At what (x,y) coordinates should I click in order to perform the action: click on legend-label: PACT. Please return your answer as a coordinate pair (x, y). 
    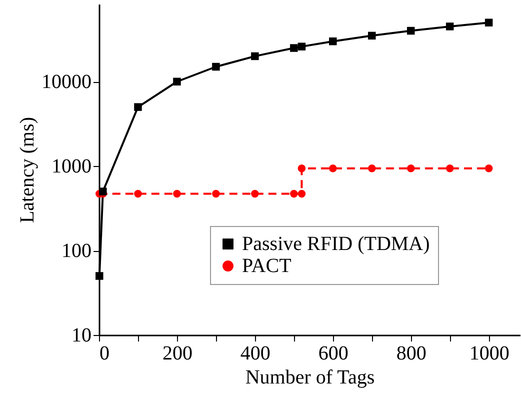
    Looking at the image, I should click on (267, 266).